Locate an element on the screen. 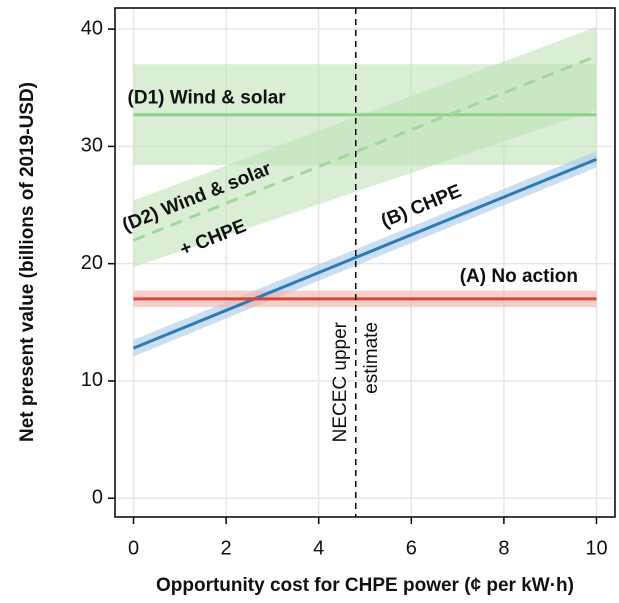  y-tick-label: 40 is located at coordinates (92, 28).